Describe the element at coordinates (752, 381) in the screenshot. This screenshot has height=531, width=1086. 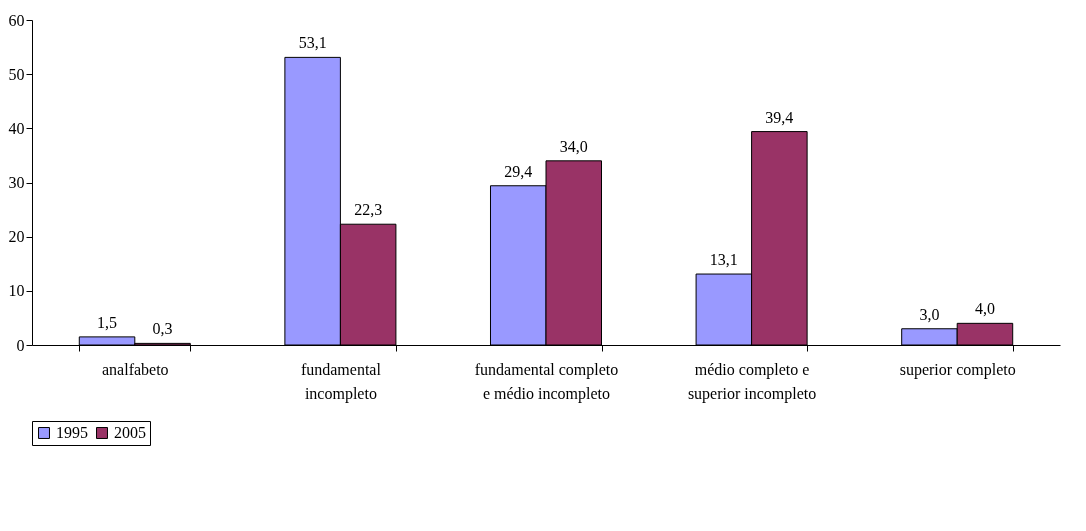
I see `x-tick-label: médio completo e superior incompleto` at that location.